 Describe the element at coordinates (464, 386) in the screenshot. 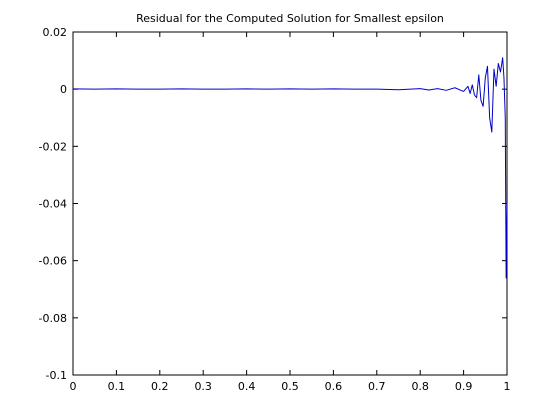

I see `x-tick-label: 0.9` at that location.